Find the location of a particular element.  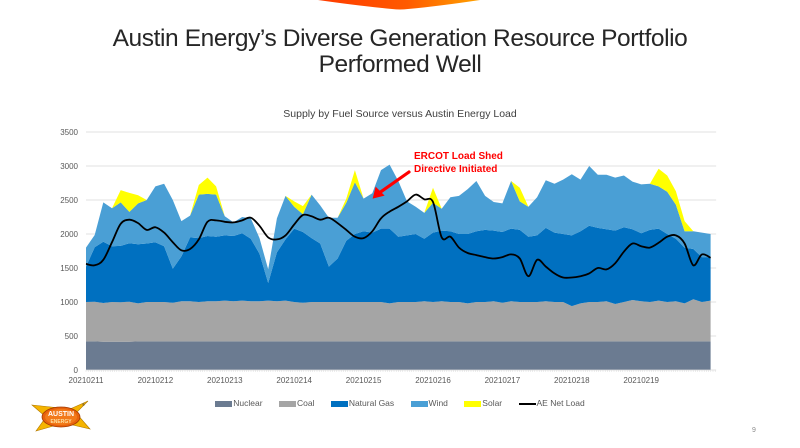

area-nuclear is located at coordinates (398, 355).